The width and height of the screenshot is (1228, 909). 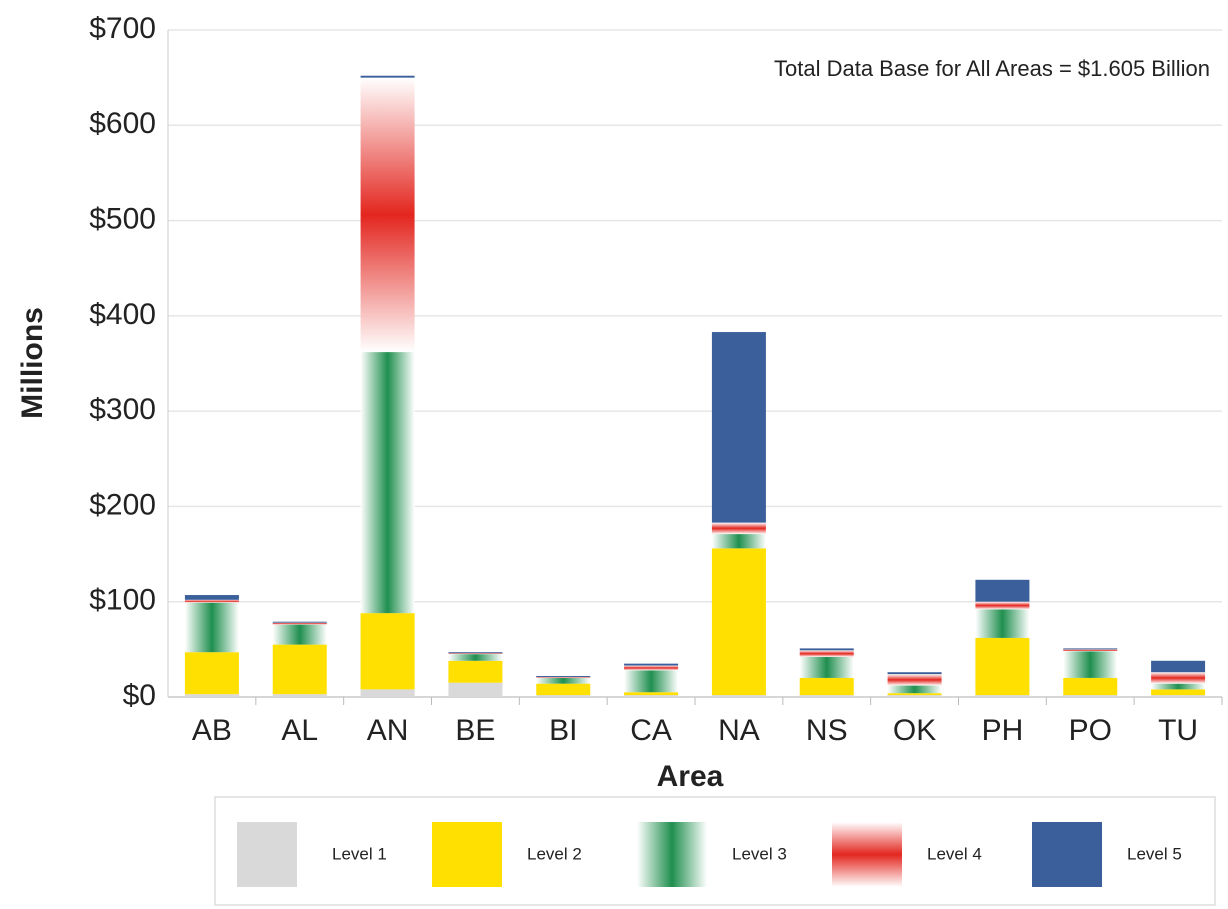 What do you see at coordinates (690, 776) in the screenshot?
I see `x-axis-title: Area` at bounding box center [690, 776].